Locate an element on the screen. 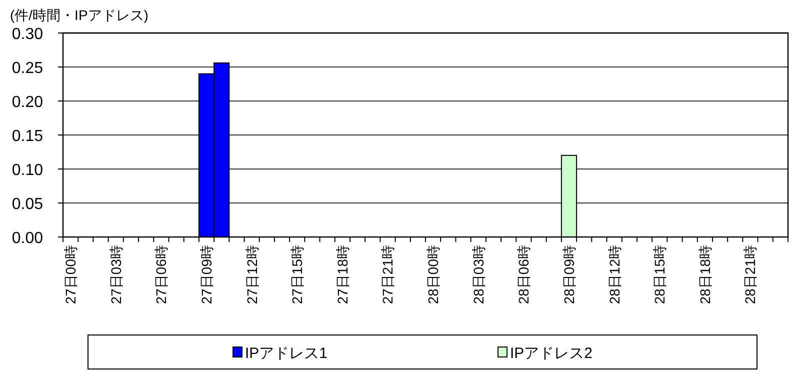 Image resolution: width=800 pixels, height=381 pixels. y-tick-label: 0.25 is located at coordinates (28, 68).